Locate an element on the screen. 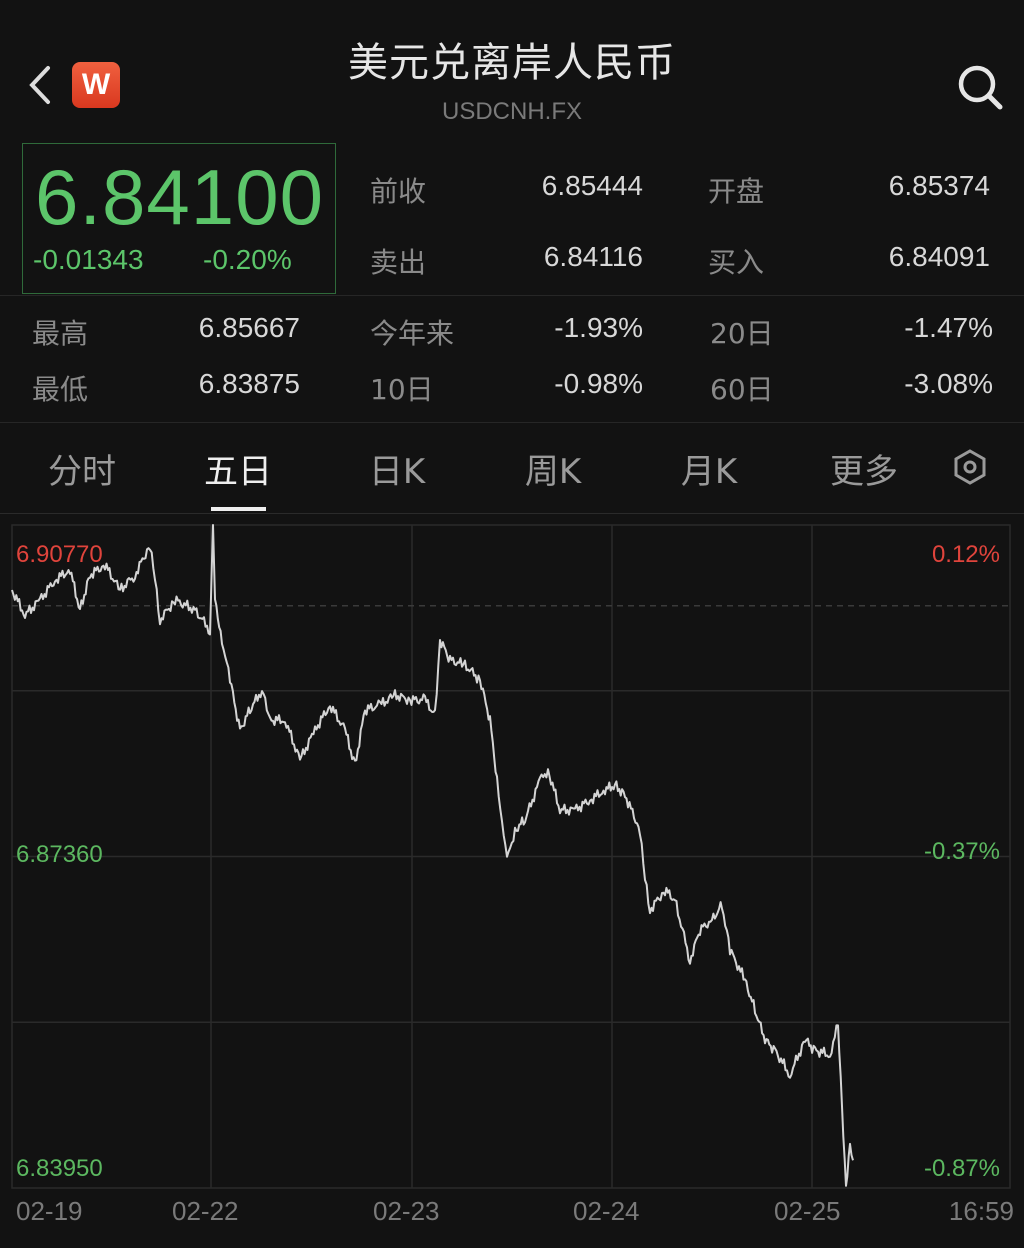 The height and width of the screenshot is (1248, 1024). stat-label: 最低 is located at coordinates (60, 389).